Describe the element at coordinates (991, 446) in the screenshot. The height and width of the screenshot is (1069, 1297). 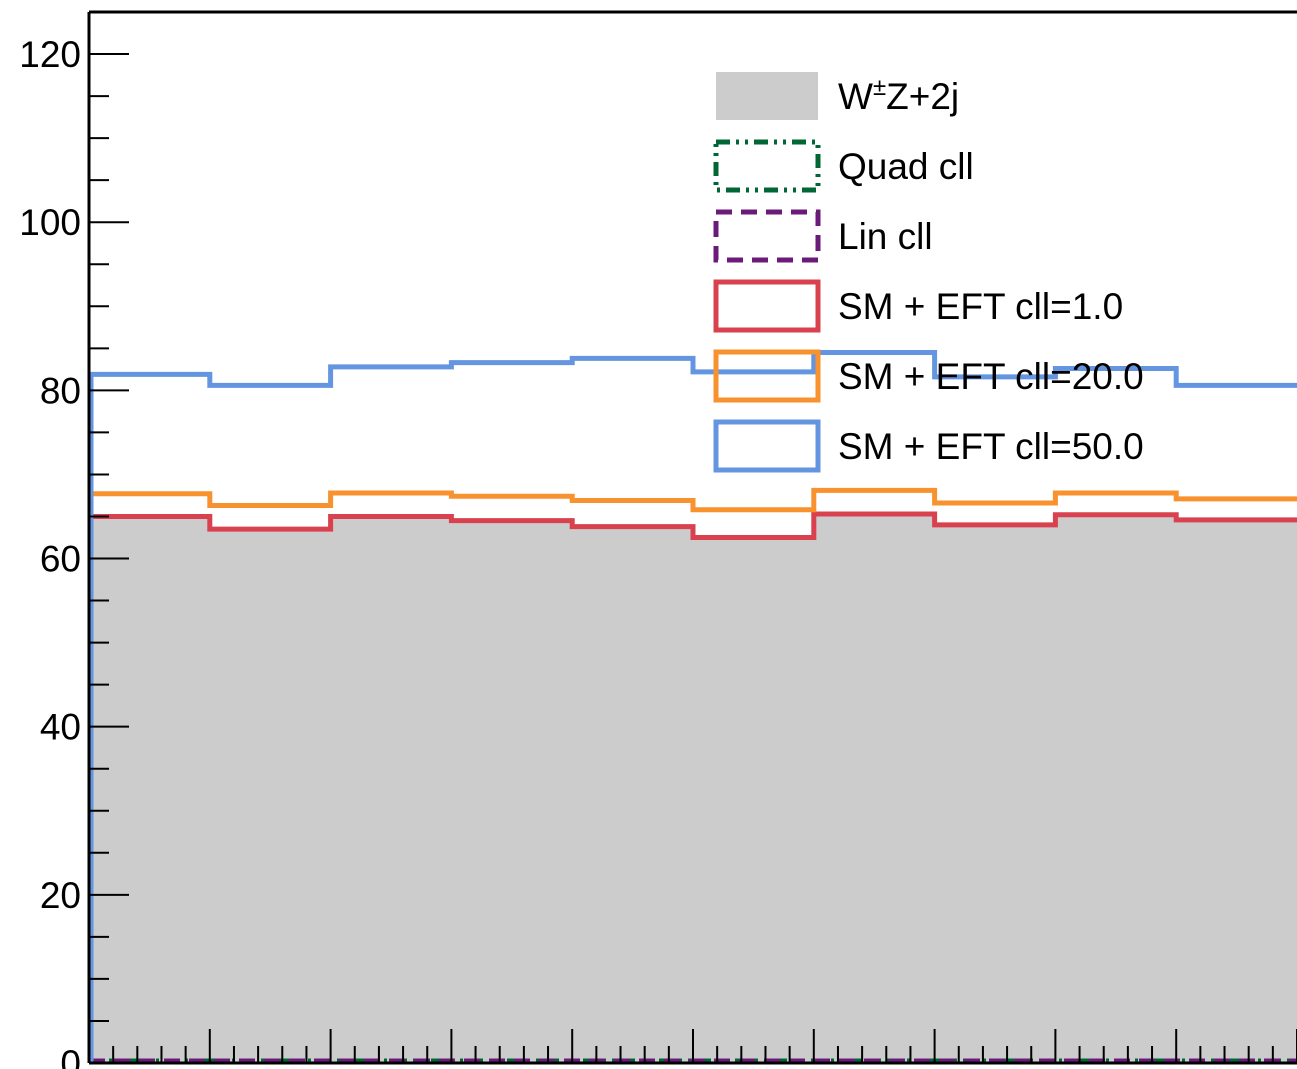
I see `legend-label: SM + EFT cll=50.0` at that location.